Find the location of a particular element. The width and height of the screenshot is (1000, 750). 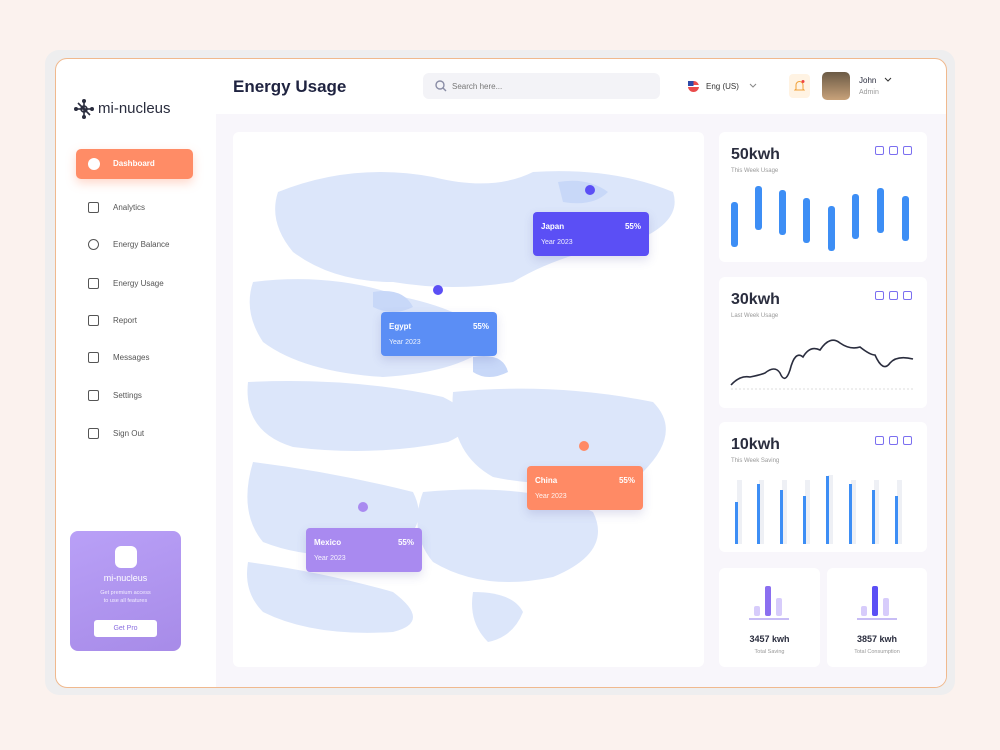

nav-label: Sign Out is located at coordinates (129, 433).